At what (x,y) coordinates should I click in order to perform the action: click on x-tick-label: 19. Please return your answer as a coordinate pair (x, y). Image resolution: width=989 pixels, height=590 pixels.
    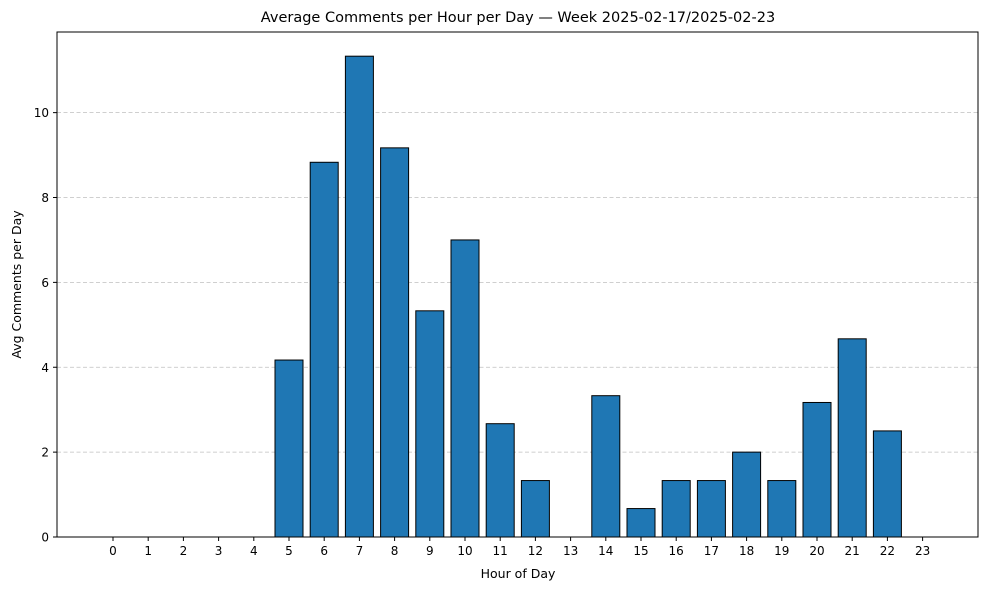
    Looking at the image, I should click on (781, 551).